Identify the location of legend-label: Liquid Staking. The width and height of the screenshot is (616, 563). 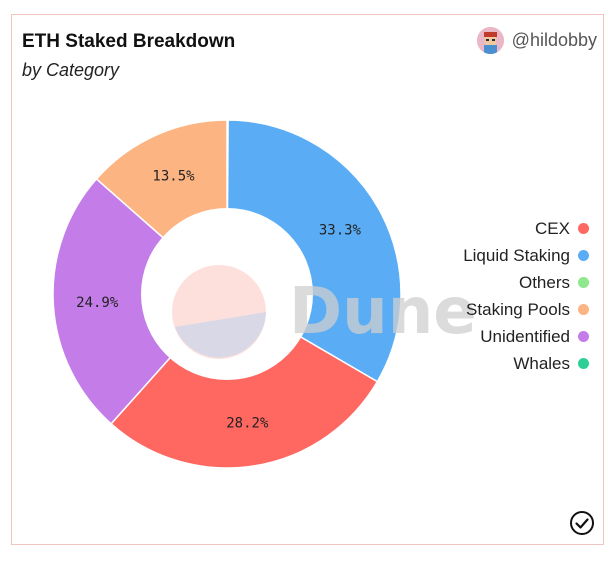
(516, 255).